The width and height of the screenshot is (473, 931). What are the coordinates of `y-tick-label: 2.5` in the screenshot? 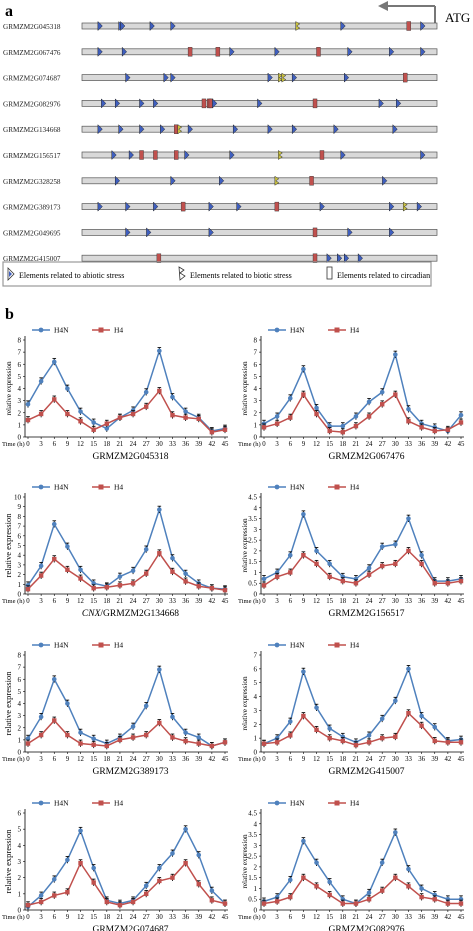 It's located at (252, 541).